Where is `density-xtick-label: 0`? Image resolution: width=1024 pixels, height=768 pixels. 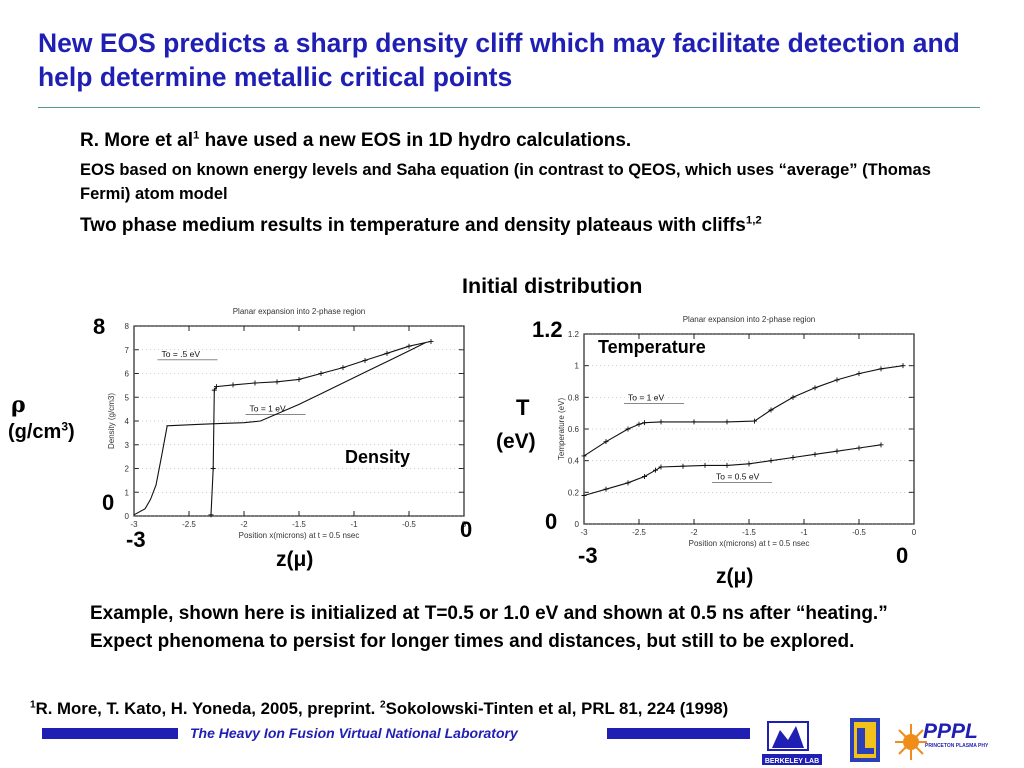
density-xtick-label: 0 is located at coordinates (464, 524).